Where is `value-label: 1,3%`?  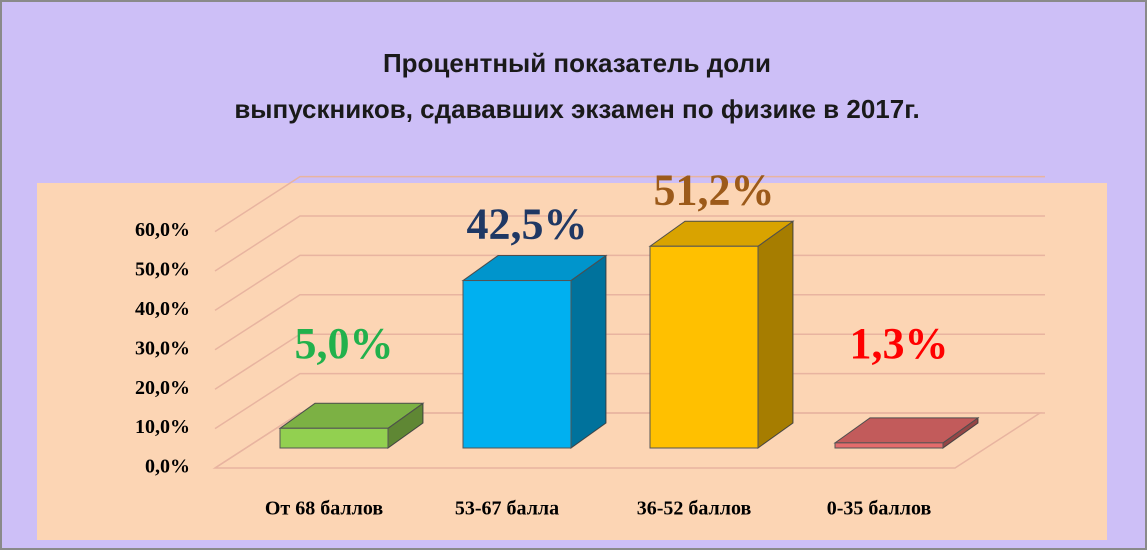
value-label: 1,3% is located at coordinates (899, 343).